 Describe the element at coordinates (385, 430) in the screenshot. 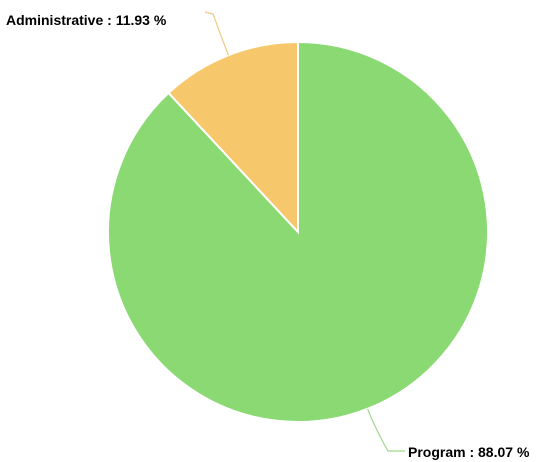

I see `leader-line-program` at that location.